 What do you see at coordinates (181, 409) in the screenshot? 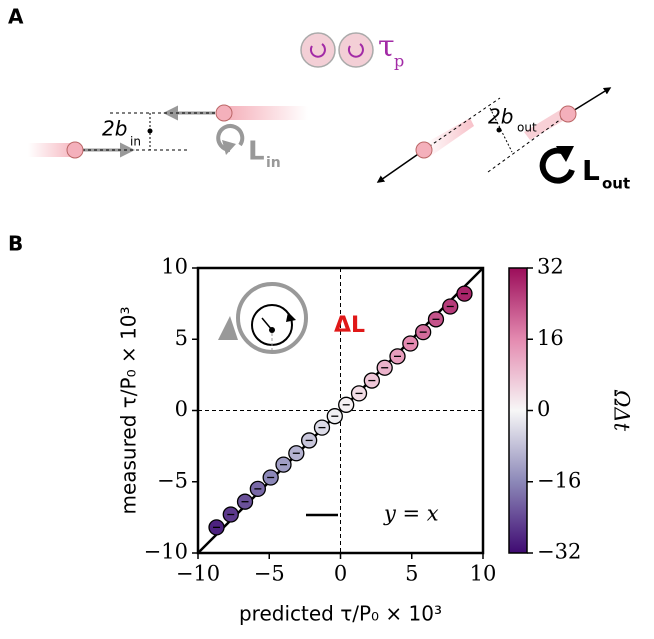
I see `y-tick-label: 0` at bounding box center [181, 409].